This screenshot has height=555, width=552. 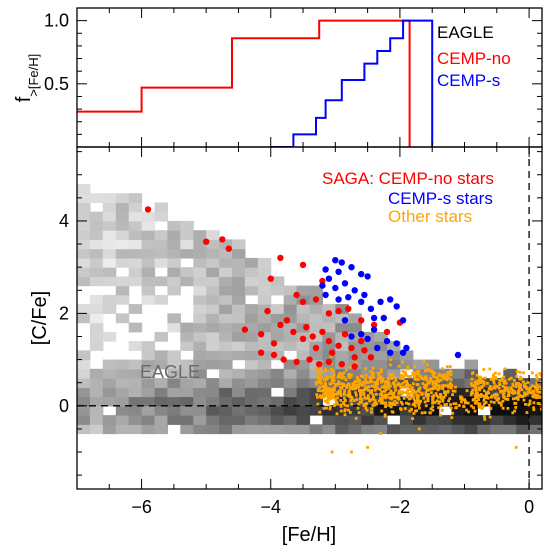 What do you see at coordinates (529, 507) in the screenshot?
I see `bottom-x-tick-label: 0` at bounding box center [529, 507].